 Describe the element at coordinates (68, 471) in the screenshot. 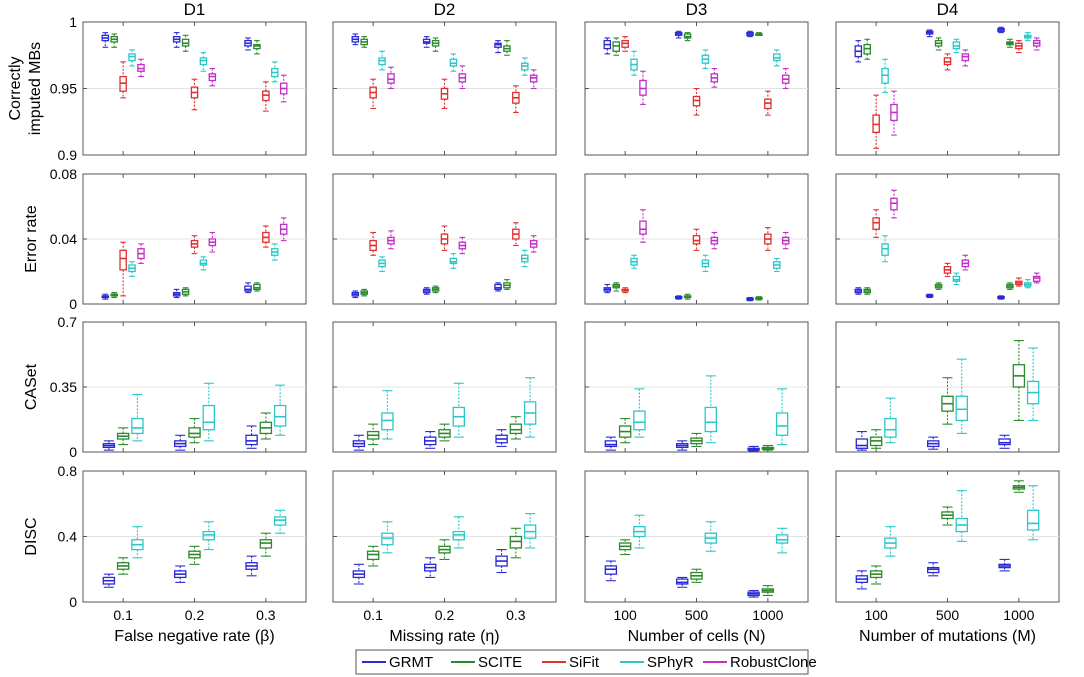

I see `y-tick-label: 0.8` at that location.